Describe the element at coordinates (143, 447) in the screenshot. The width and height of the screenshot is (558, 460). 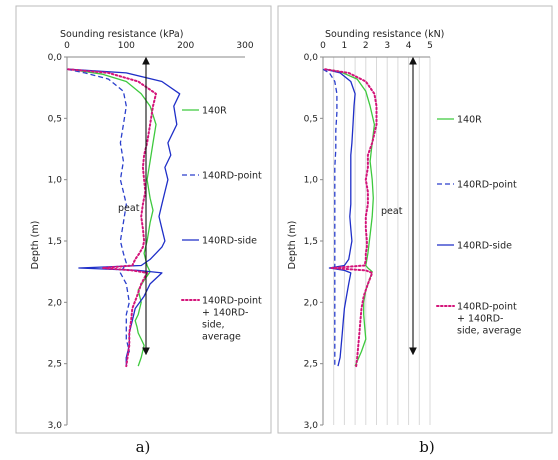
I see `panel-a-label: a)` at that location.